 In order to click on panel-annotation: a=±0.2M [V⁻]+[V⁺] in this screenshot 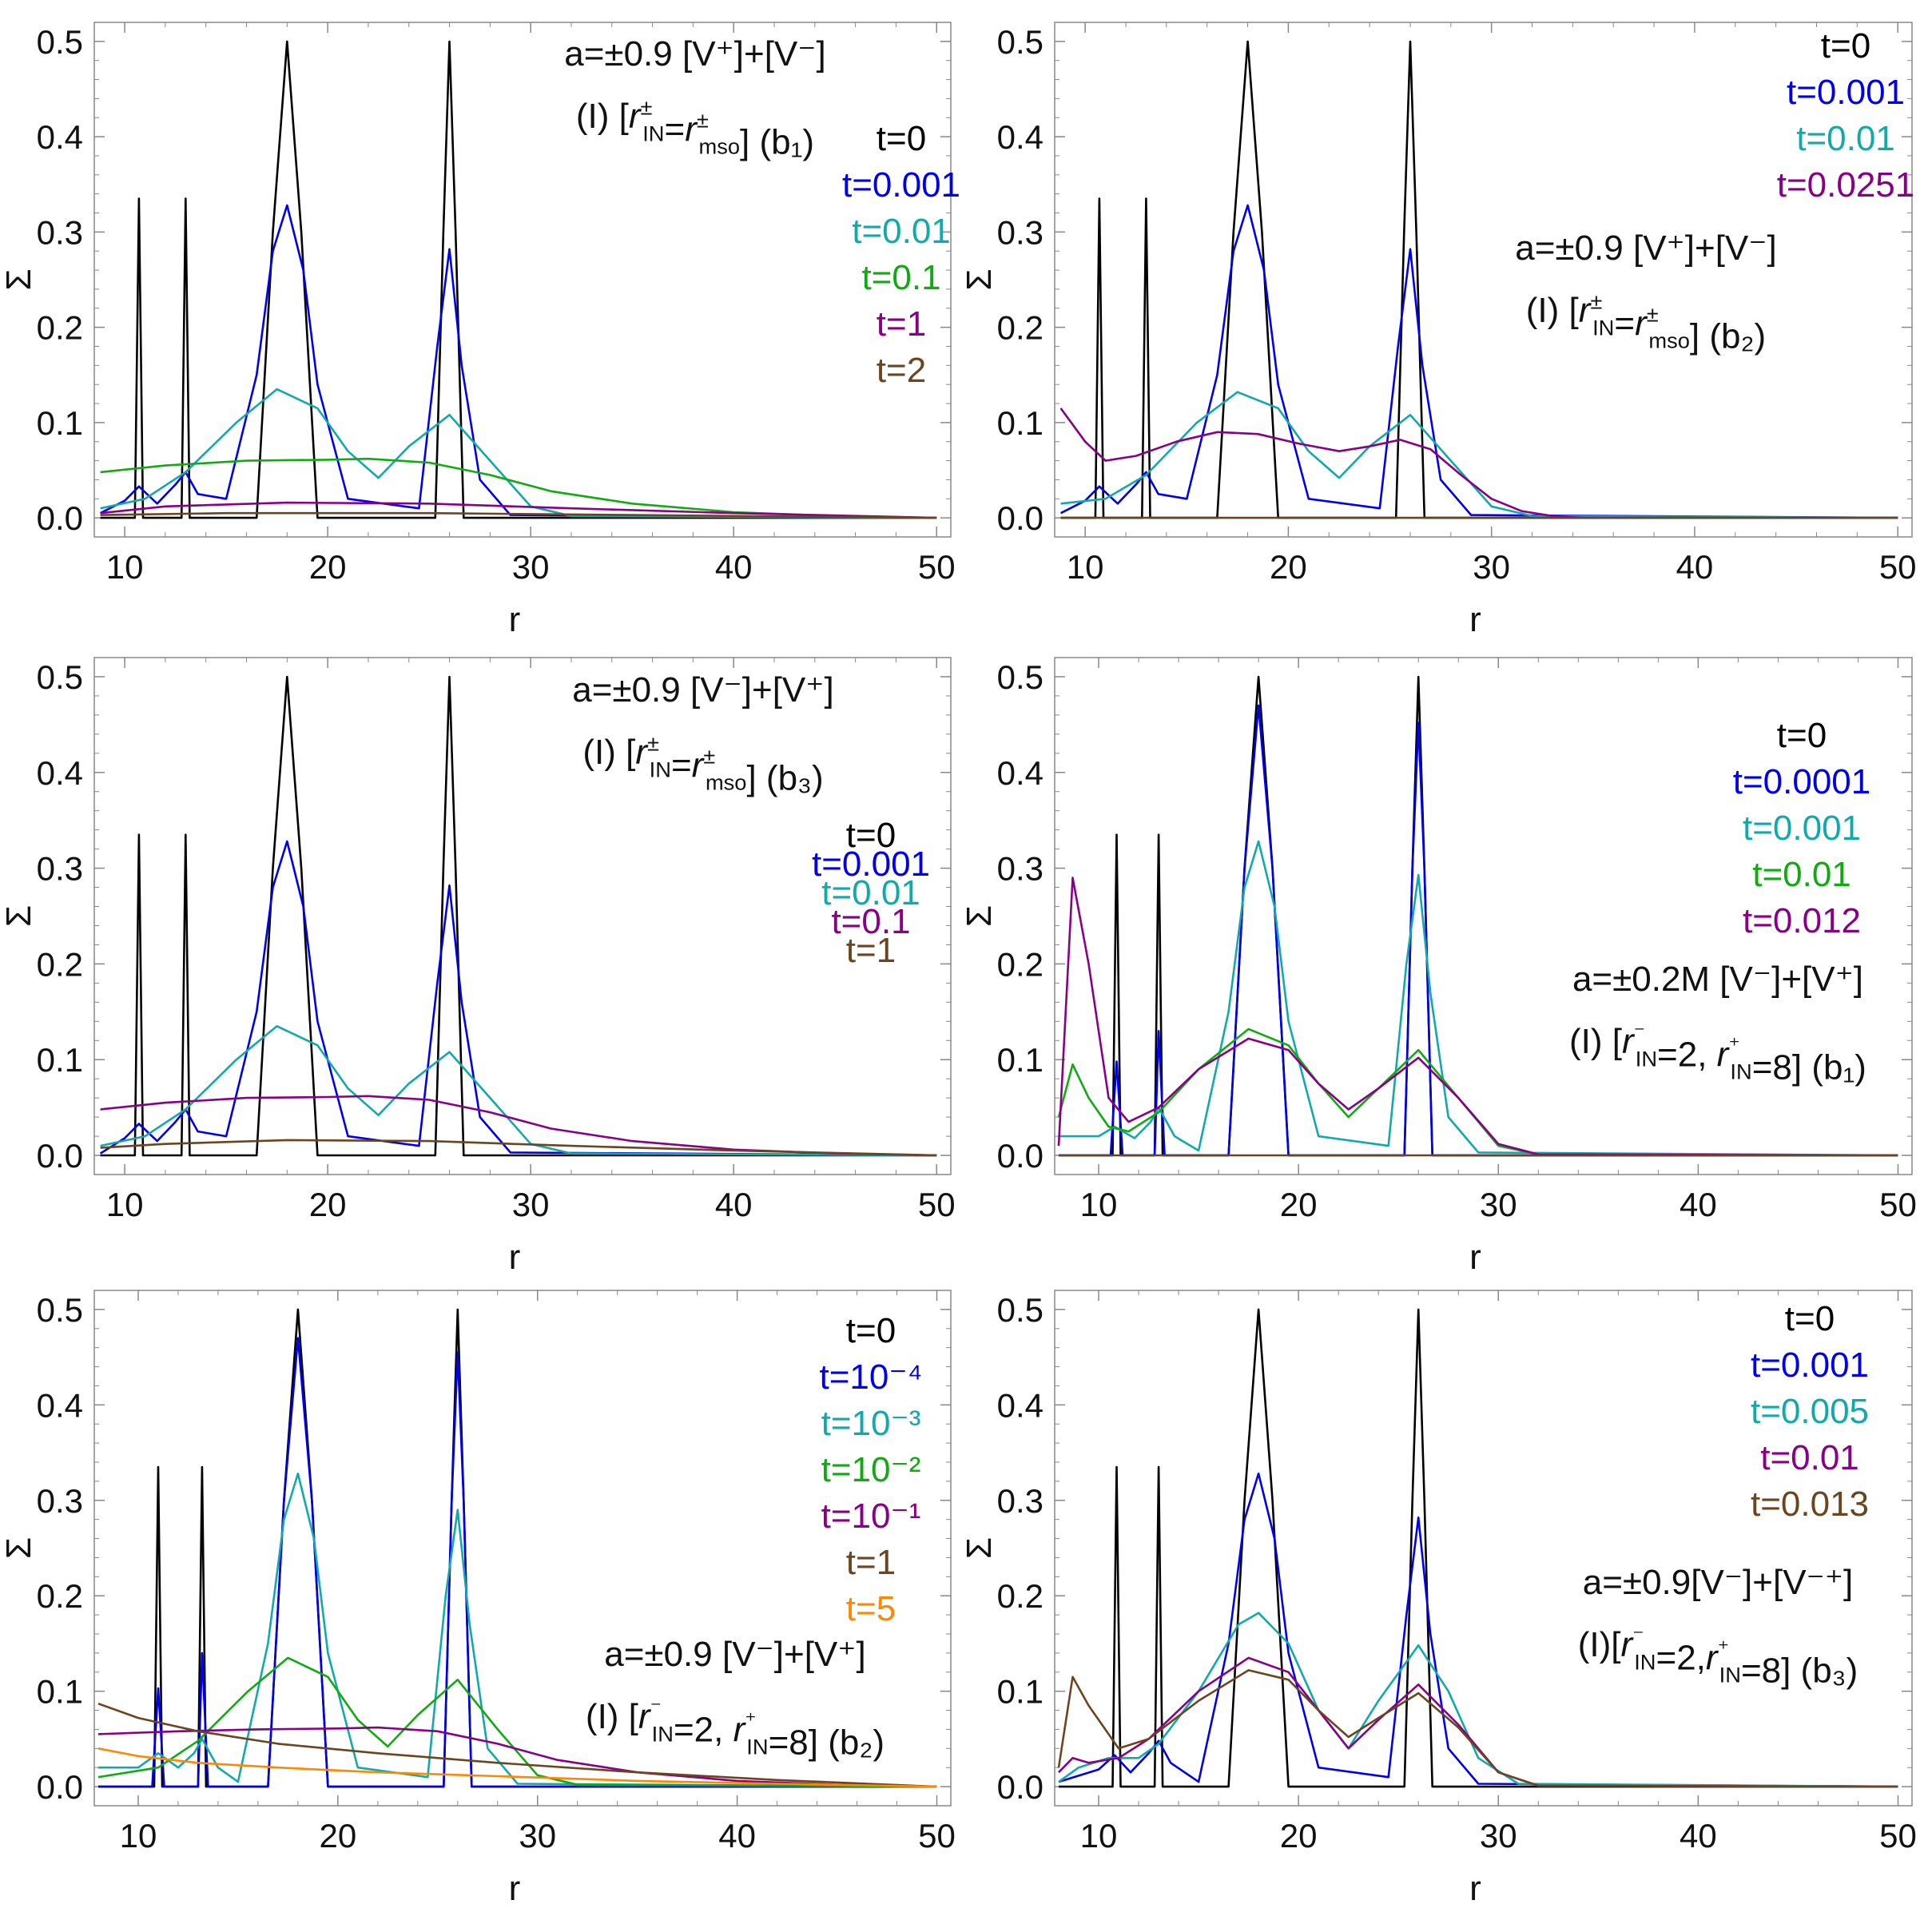, I will do `click(1717, 979)`.